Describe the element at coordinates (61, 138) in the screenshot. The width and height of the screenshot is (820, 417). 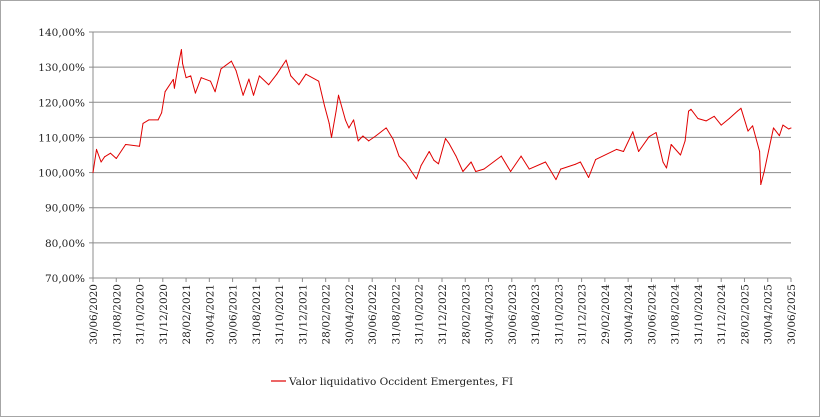
I see `y-tick-label: 110,00%` at that location.